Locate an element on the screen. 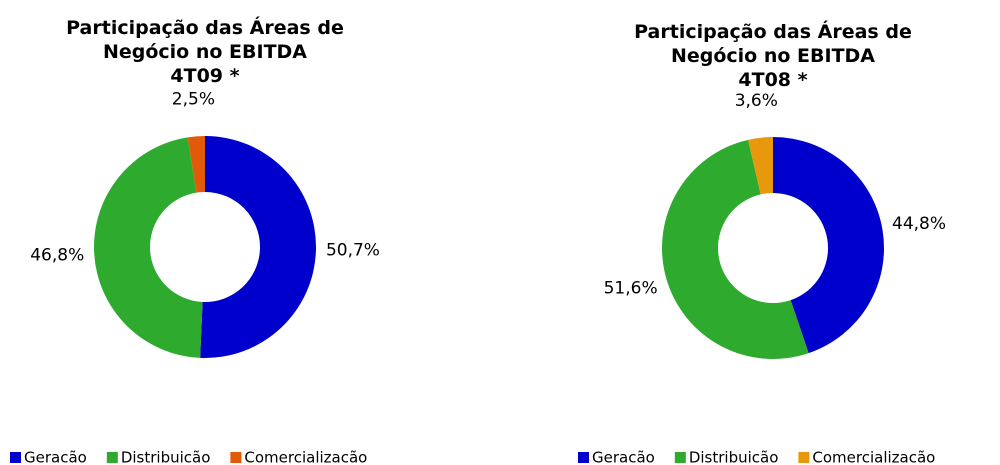 This screenshot has height=465, width=1000. data-label: 44,8% is located at coordinates (919, 224).